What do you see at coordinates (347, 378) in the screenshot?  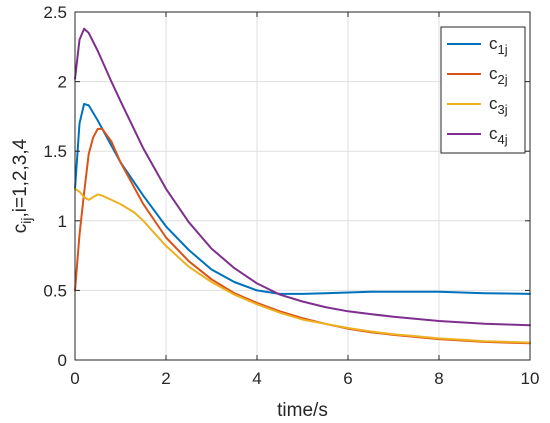 I see `x-tick-label: 6` at bounding box center [347, 378].